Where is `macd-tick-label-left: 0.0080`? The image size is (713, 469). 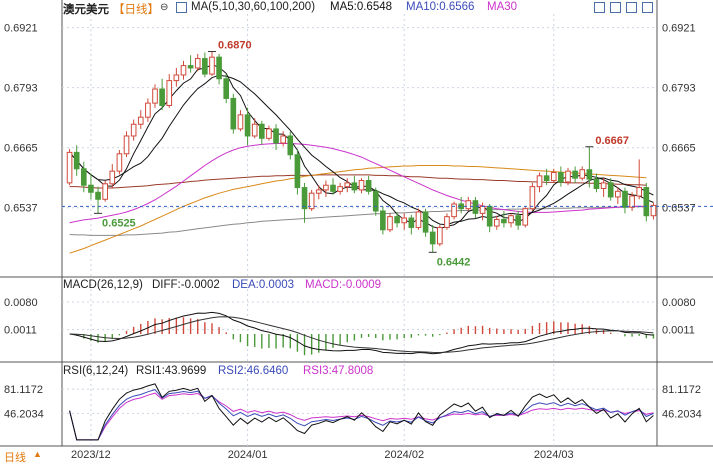
macd-tick-label-left: 0.0080 is located at coordinates (21, 303).